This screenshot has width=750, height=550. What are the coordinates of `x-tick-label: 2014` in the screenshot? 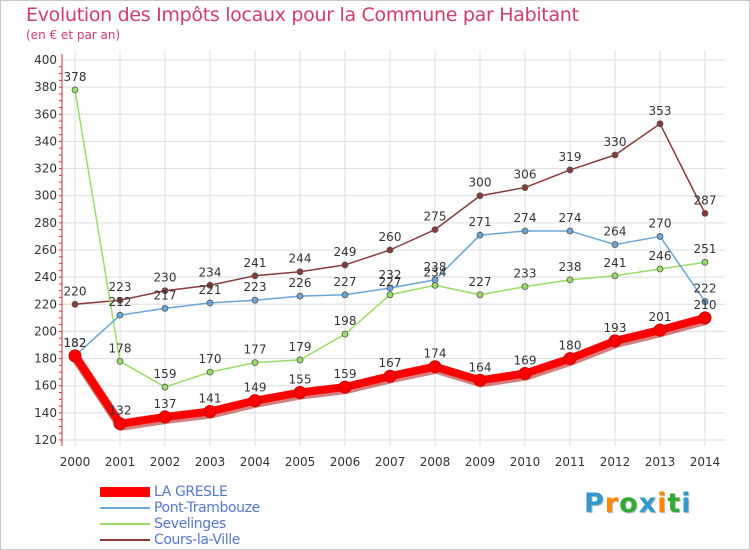 It's located at (705, 462).